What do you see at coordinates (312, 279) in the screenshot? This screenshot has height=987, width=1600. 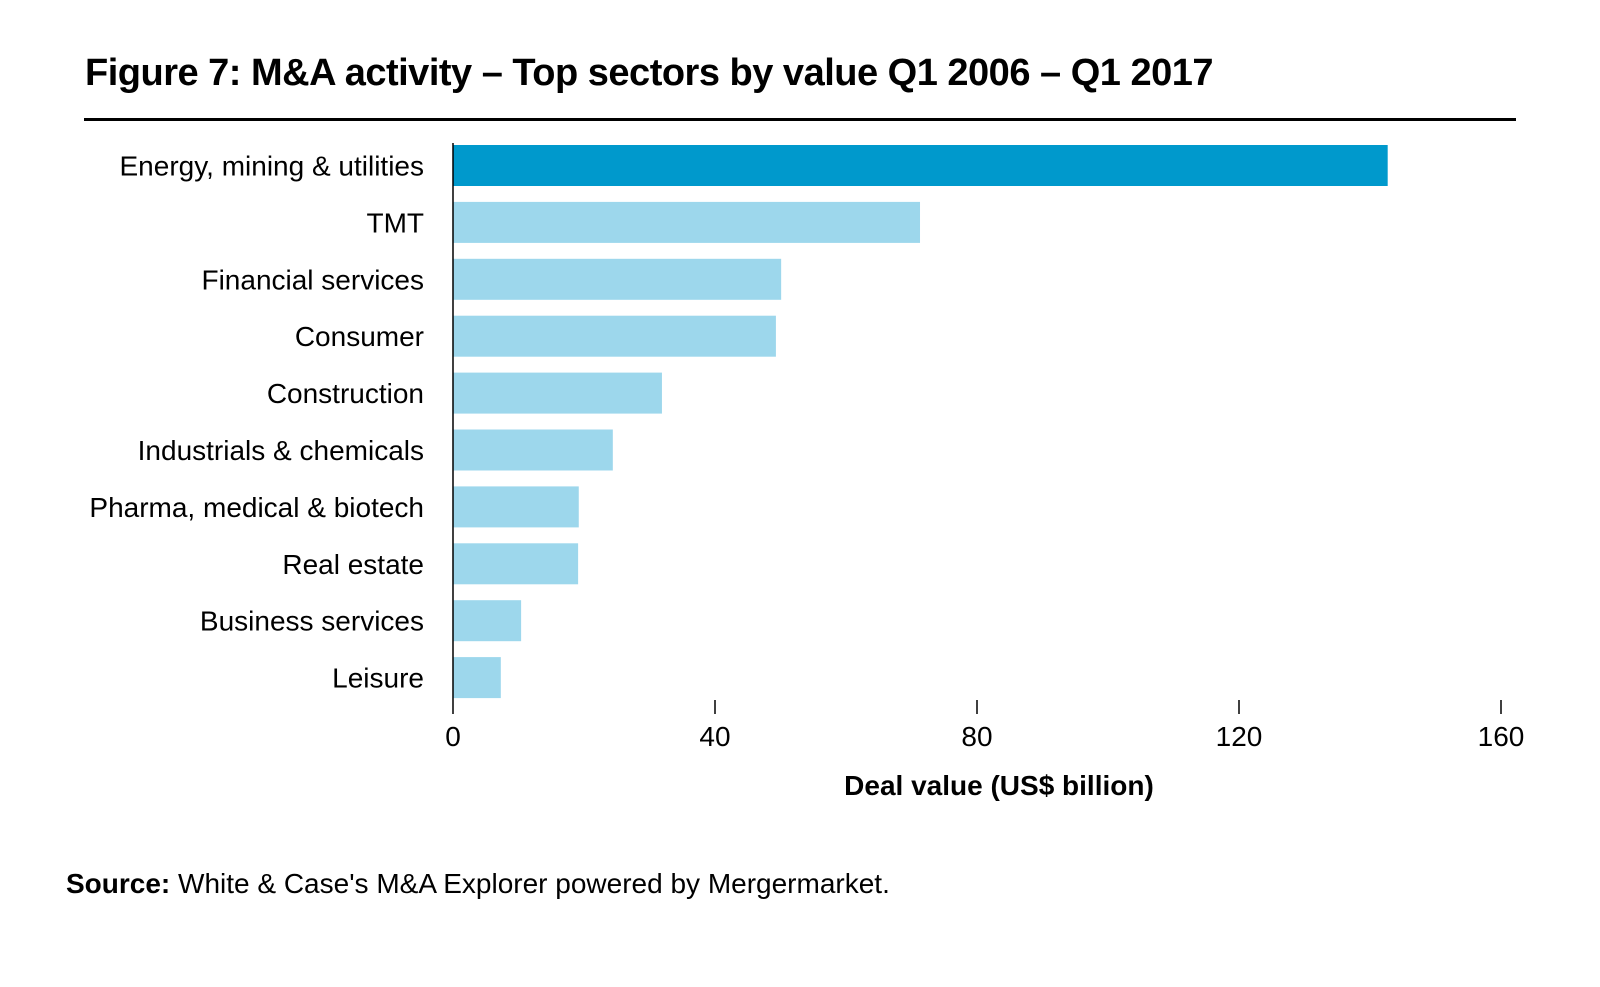 I see `category-label: Financial services` at bounding box center [312, 279].